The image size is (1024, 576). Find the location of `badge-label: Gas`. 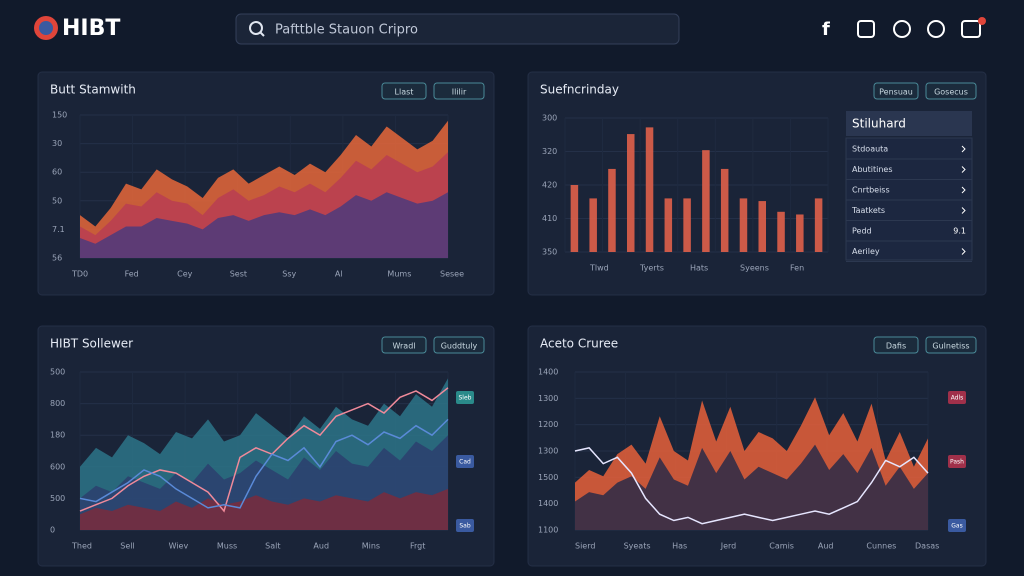

badge-label: Gas is located at coordinates (956, 526).